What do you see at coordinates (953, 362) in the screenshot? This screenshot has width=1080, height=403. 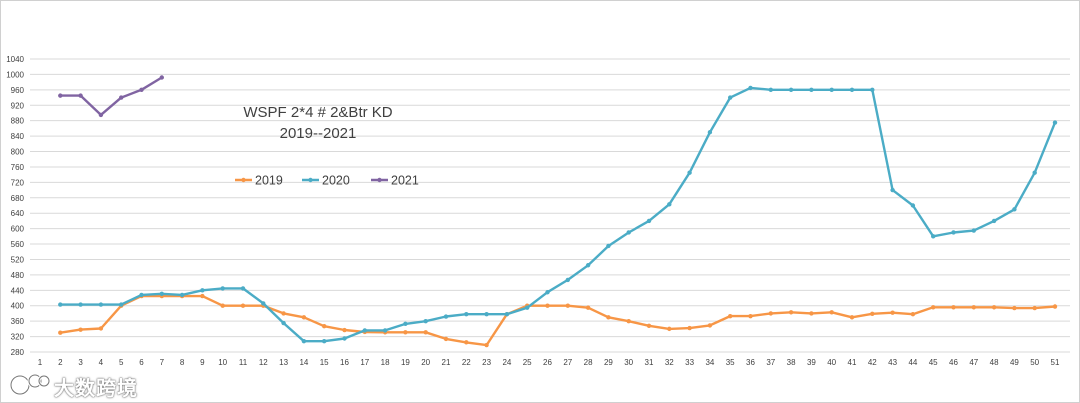 I see `x-tick-label: 46` at bounding box center [953, 362].